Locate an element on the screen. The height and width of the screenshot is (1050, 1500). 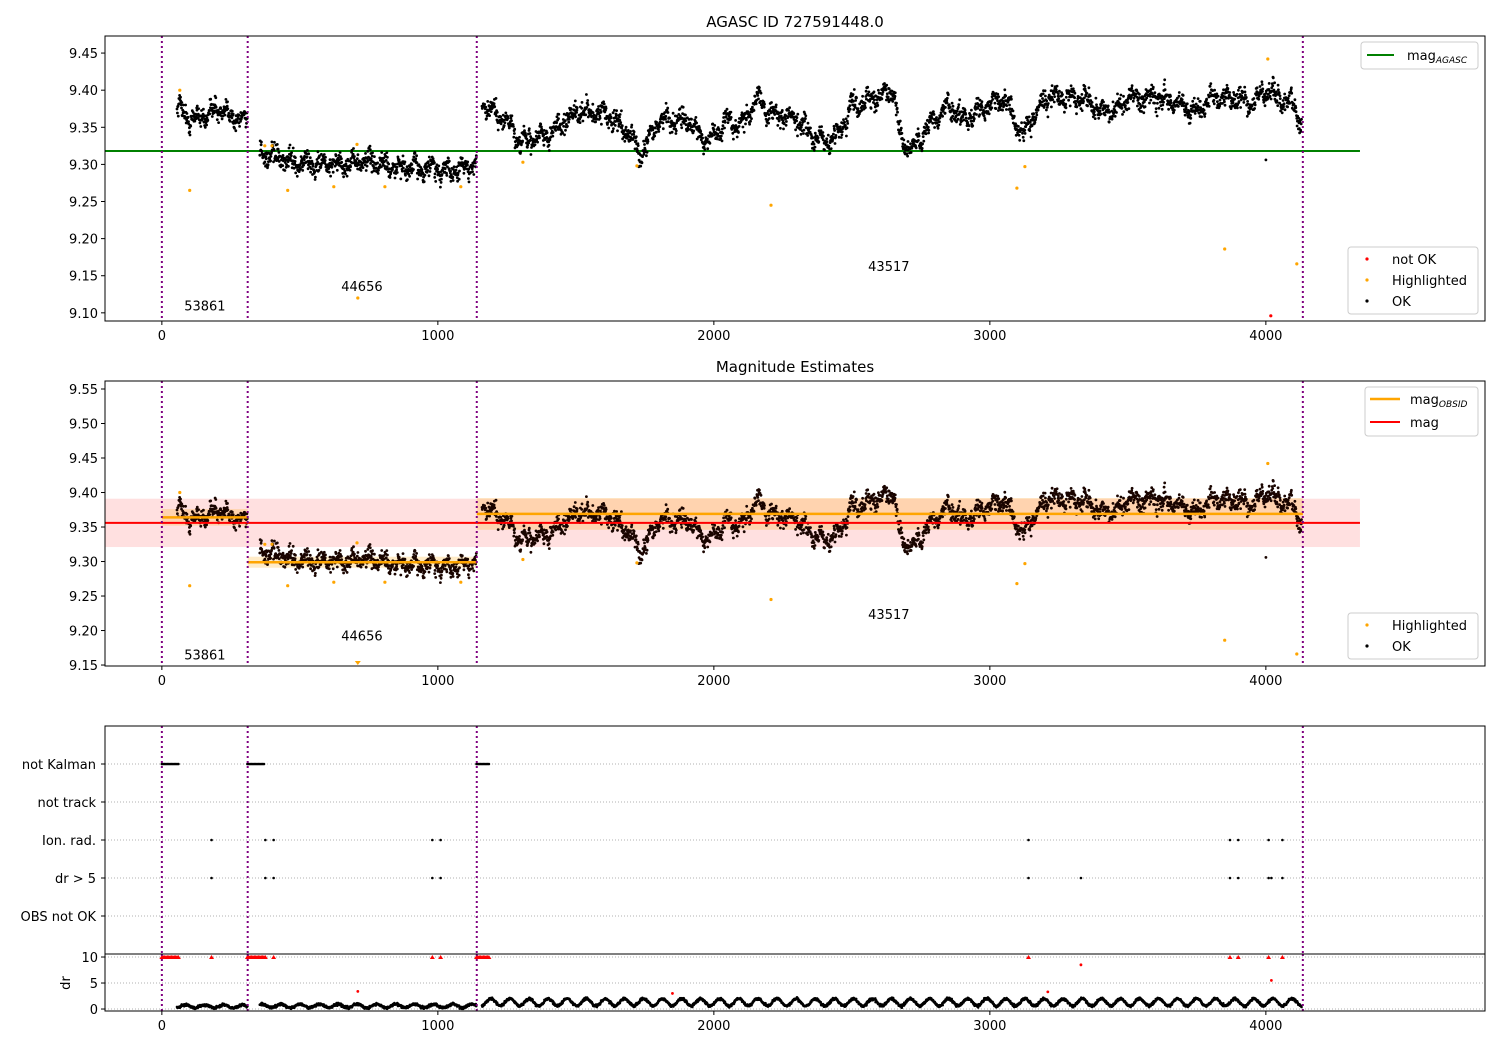
legend-label: OK is located at coordinates (1401, 302).